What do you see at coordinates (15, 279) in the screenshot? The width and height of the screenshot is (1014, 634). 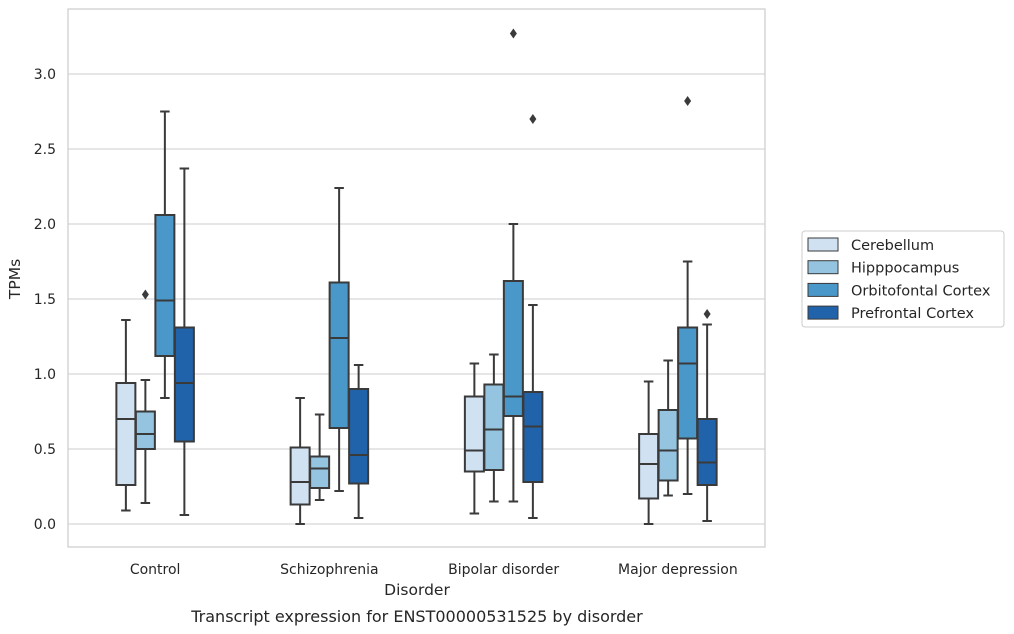 I see `y-axis-label: TPMs` at bounding box center [15, 279].